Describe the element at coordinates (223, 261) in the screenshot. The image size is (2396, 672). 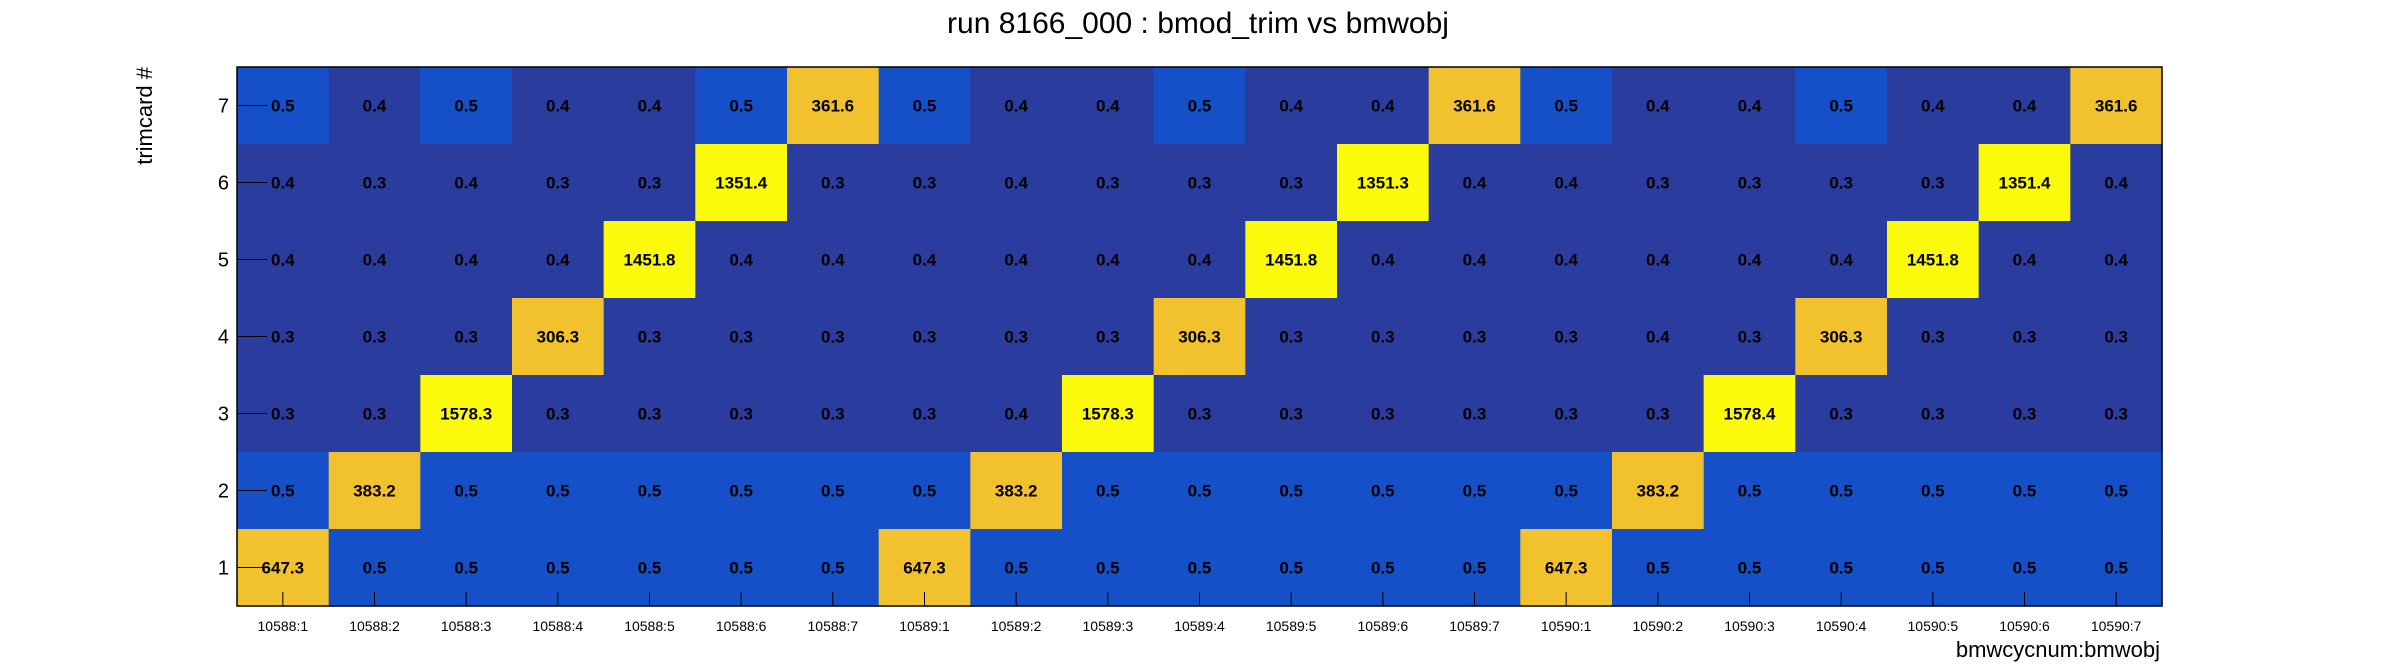
I see `y-tick-label: 5` at that location.